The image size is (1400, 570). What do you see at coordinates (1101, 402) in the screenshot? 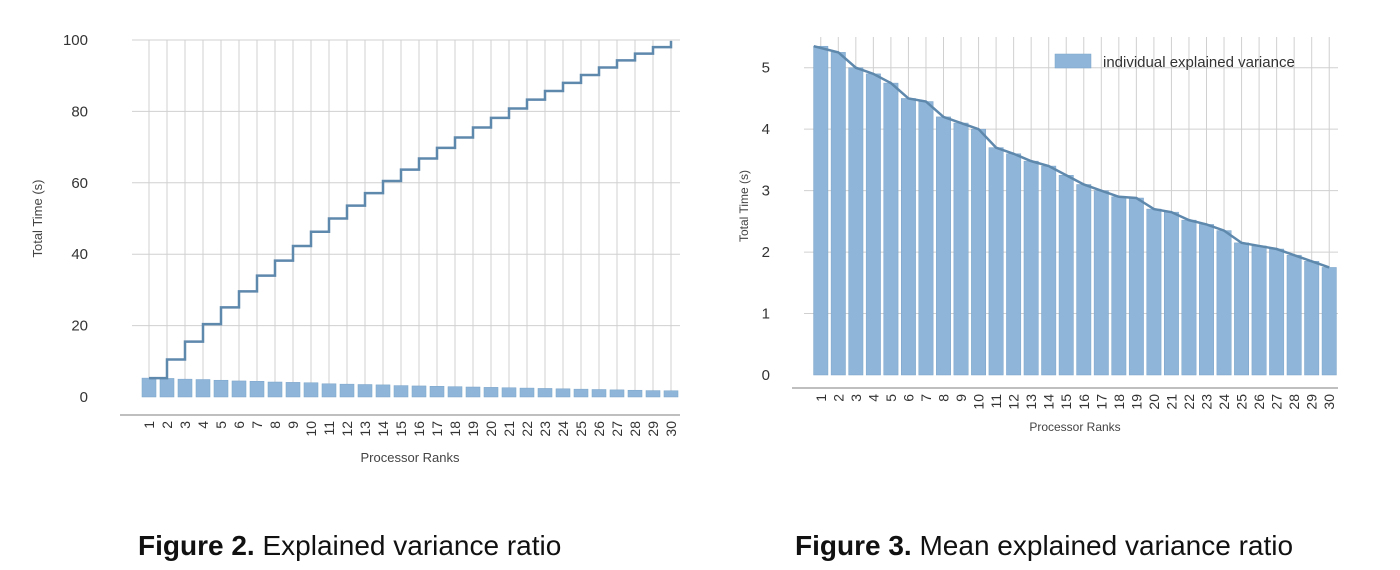
I see `c2-xtick-17: 17` at bounding box center [1101, 402].